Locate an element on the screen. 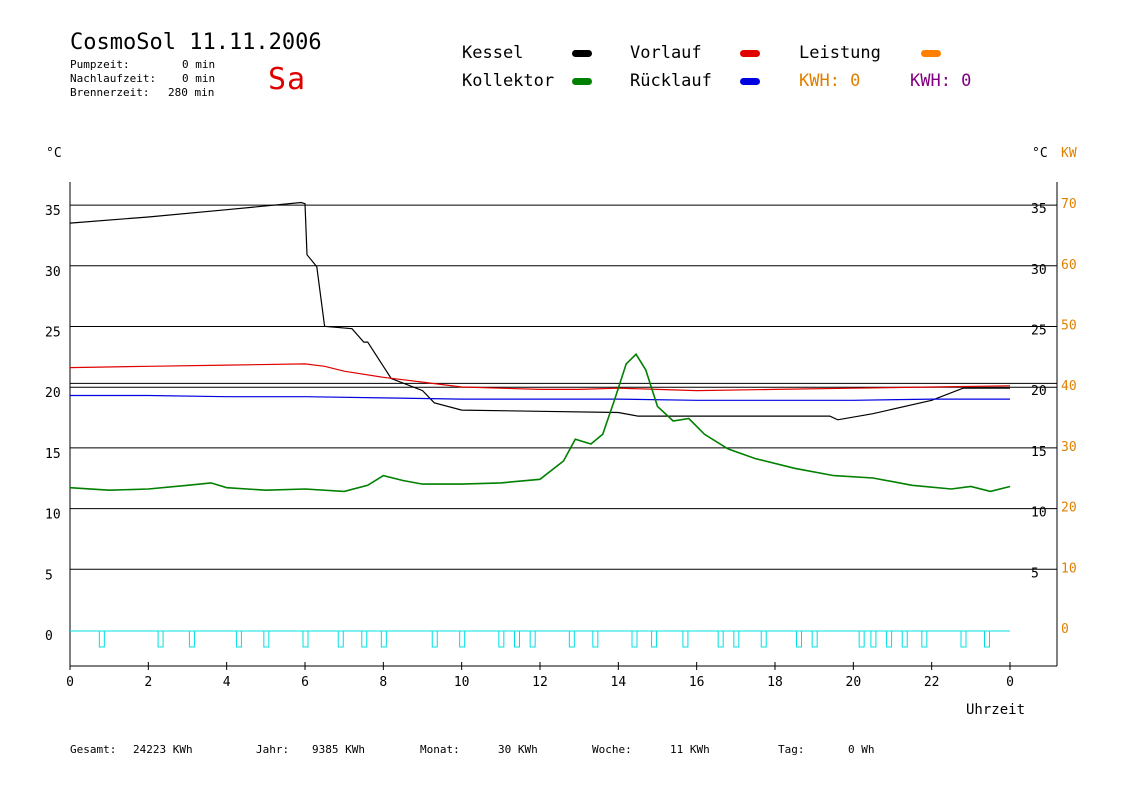  weekday-label: Sa is located at coordinates (287, 79).